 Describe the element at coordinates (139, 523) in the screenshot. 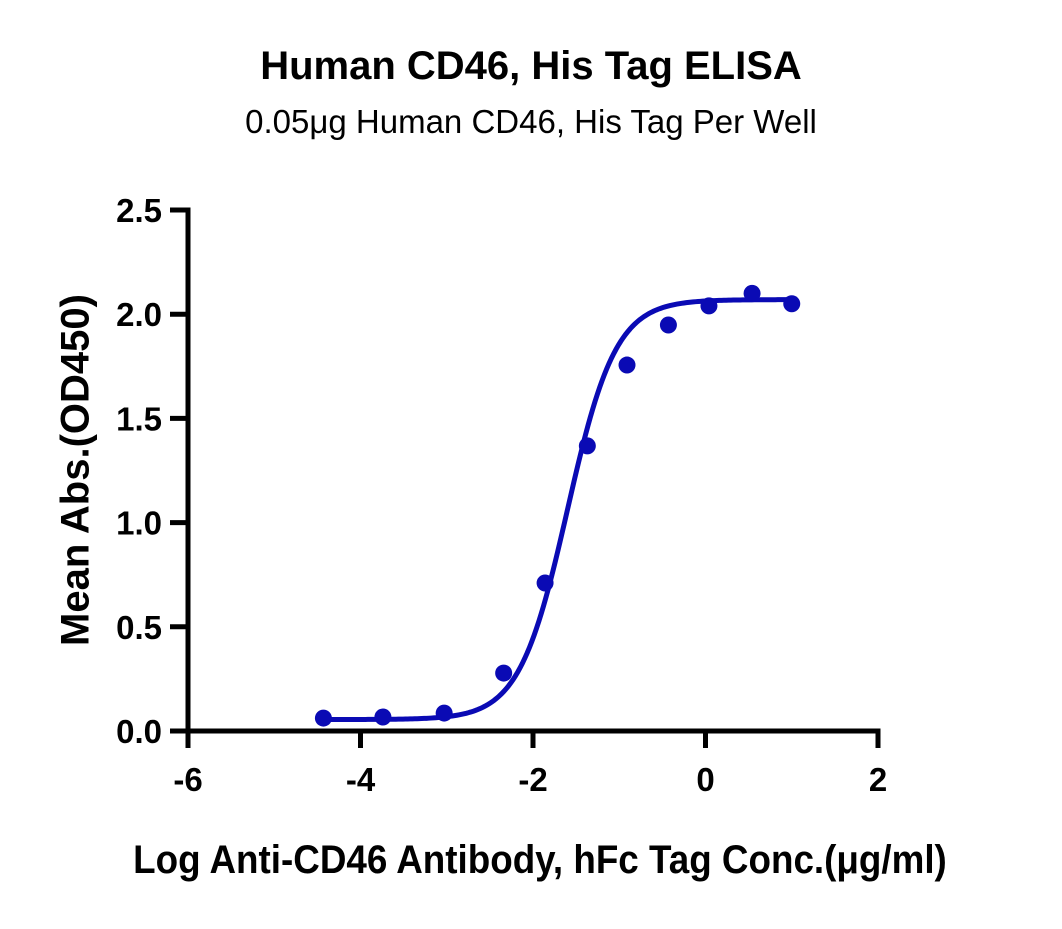

I see `y-tick-label: 1.0` at that location.